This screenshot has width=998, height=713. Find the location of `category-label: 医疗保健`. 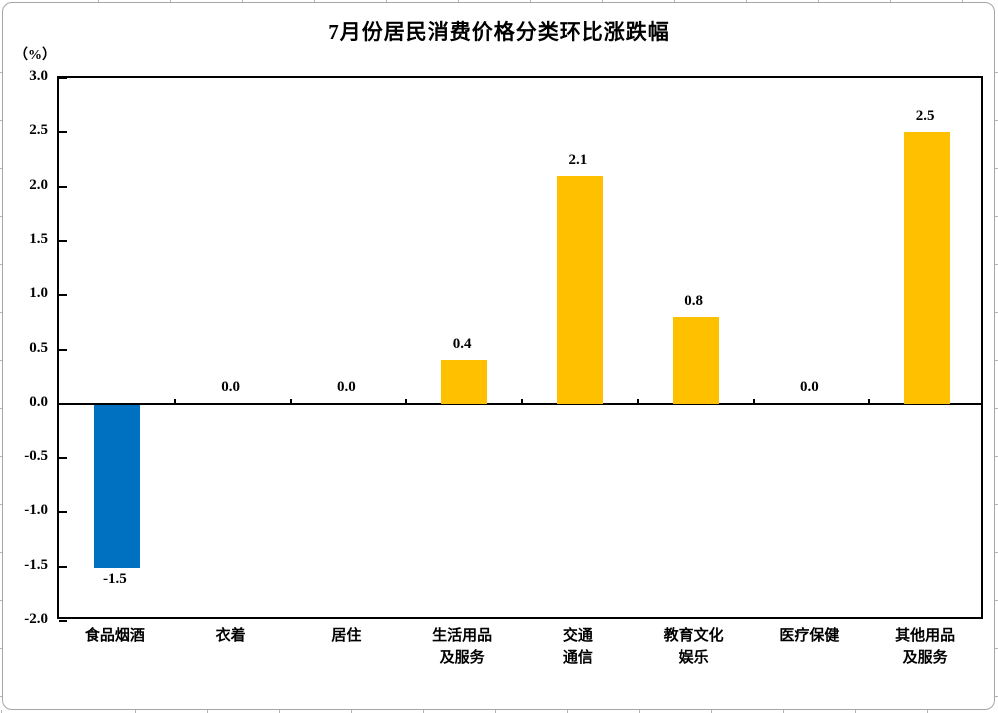

category-label: 医疗保健 is located at coordinates (809, 636).